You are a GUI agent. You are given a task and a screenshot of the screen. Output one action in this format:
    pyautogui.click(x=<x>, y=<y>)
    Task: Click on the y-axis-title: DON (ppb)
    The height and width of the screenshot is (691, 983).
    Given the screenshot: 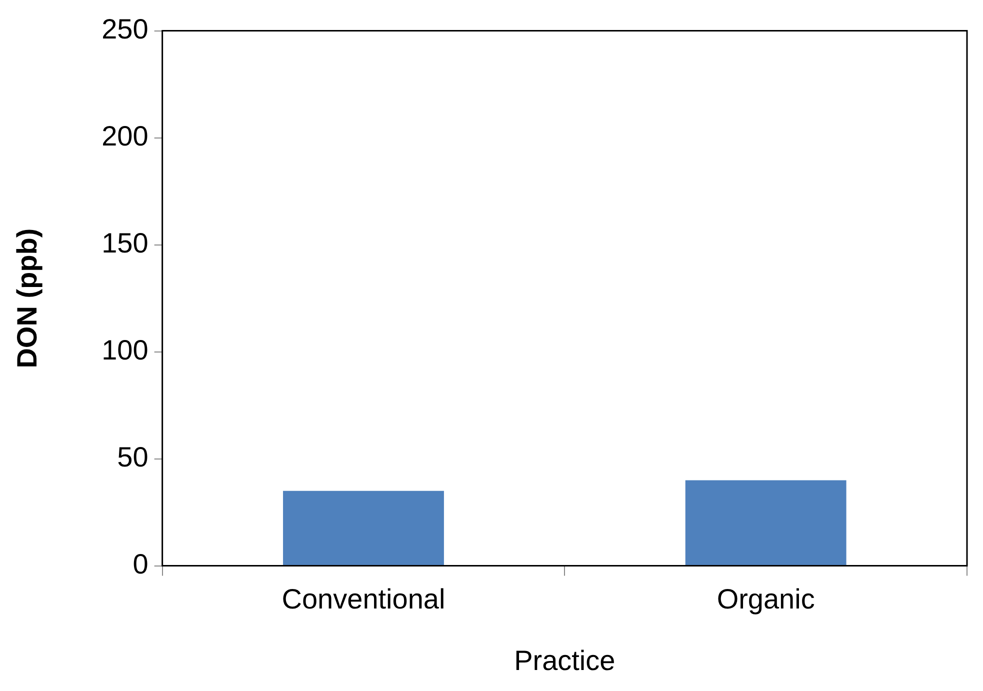 What is the action you would take?
    pyautogui.click(x=27, y=298)
    